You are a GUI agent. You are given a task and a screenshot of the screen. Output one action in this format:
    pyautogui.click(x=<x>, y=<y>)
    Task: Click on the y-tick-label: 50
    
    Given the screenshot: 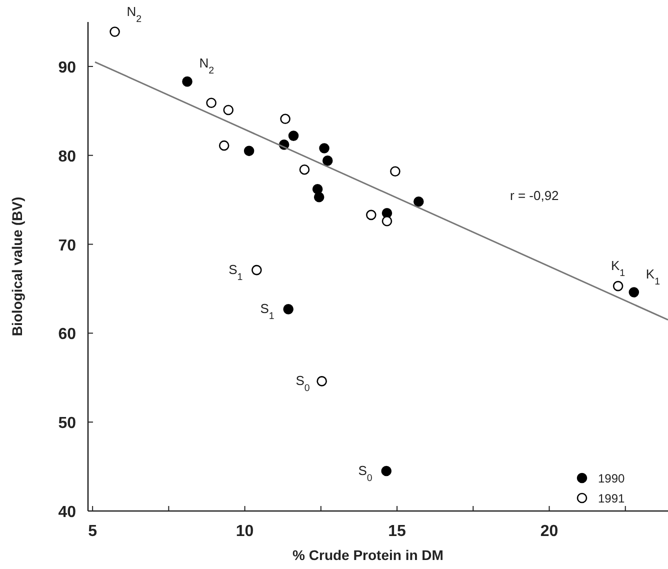 What is the action you would take?
    pyautogui.click(x=67, y=423)
    